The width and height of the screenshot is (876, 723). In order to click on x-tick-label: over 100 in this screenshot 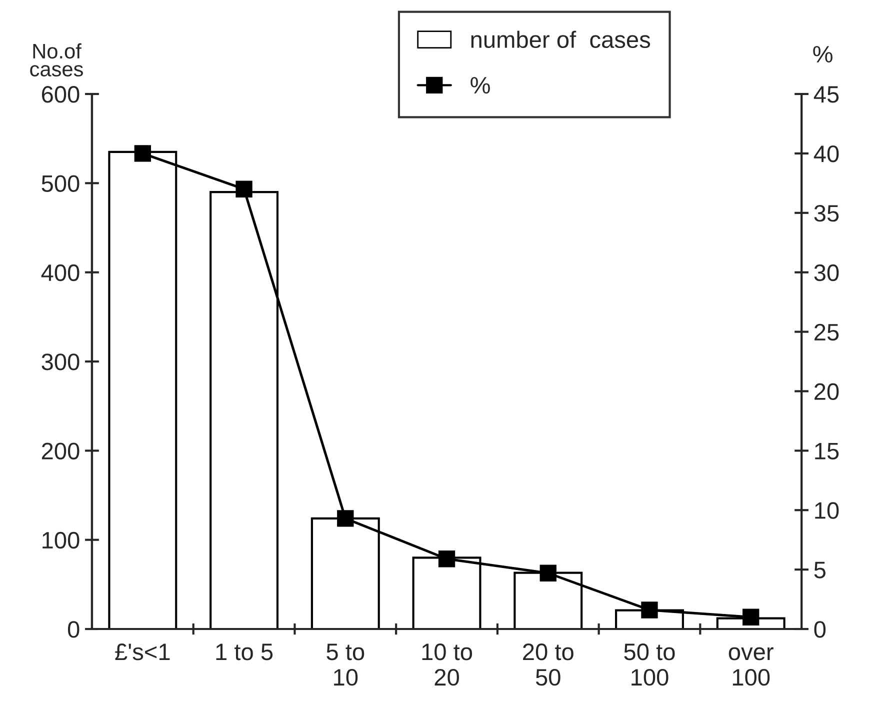, I will do `click(751, 666)`.